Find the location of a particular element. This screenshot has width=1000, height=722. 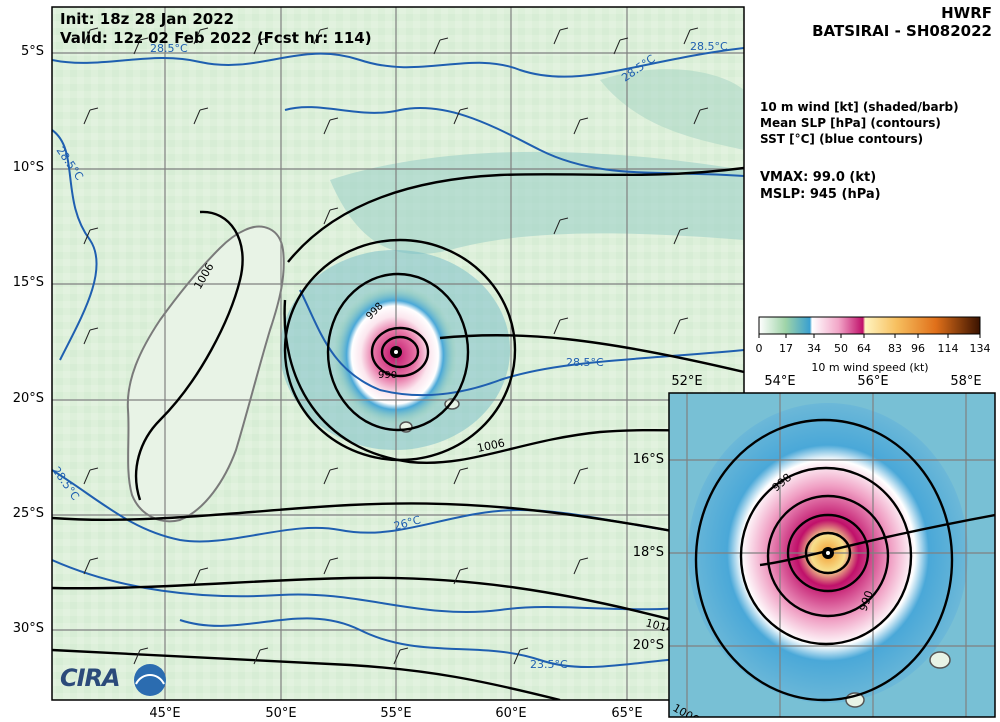

inset-lat-label-20s: 20°S is located at coordinates (648, 645).